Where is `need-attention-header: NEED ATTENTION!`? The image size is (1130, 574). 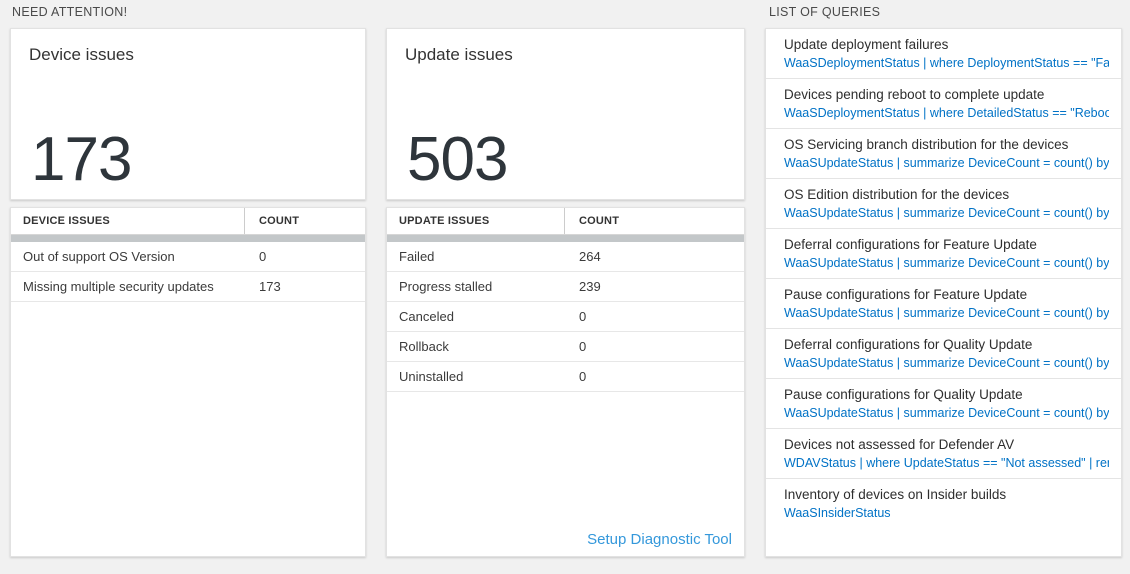 need-attention-header: NEED ATTENTION! is located at coordinates (70, 12).